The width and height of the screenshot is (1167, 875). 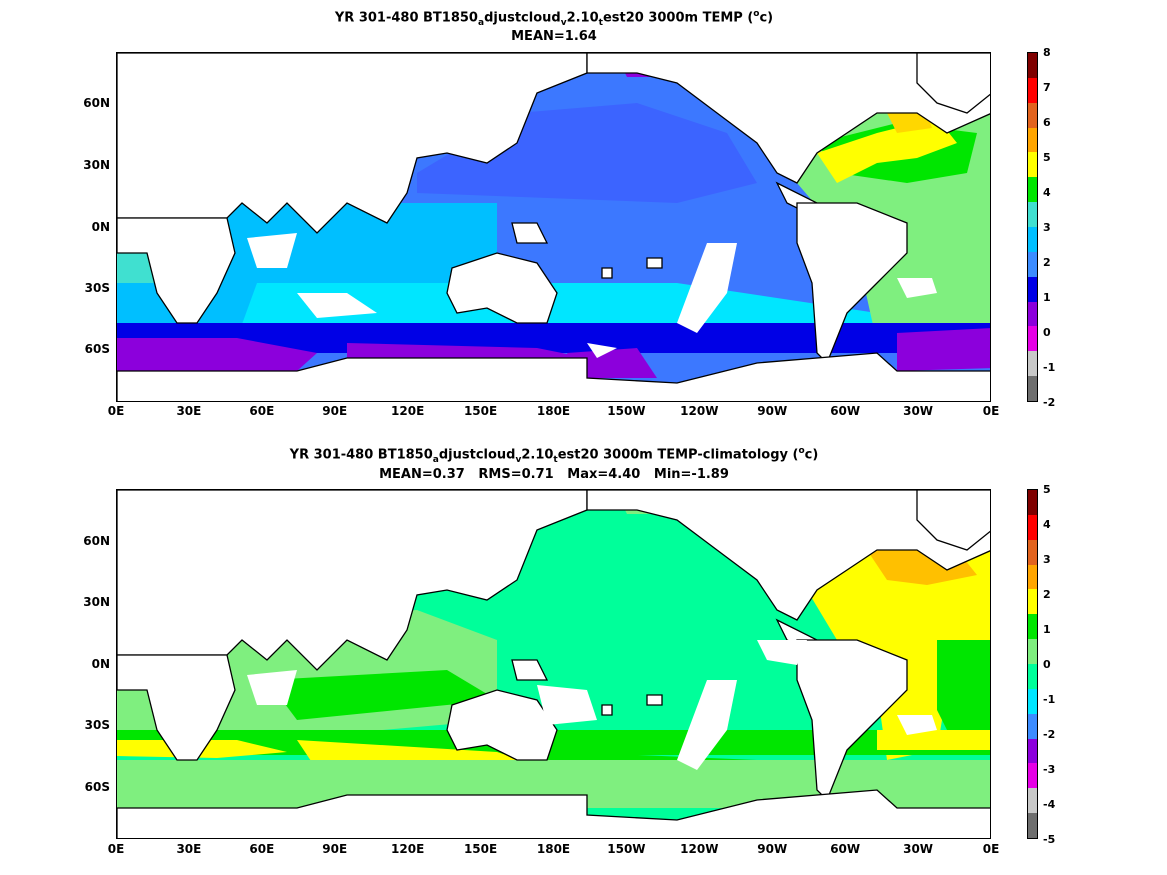 What do you see at coordinates (1049, 839) in the screenshot?
I see `colorbar-label: -5` at bounding box center [1049, 839].